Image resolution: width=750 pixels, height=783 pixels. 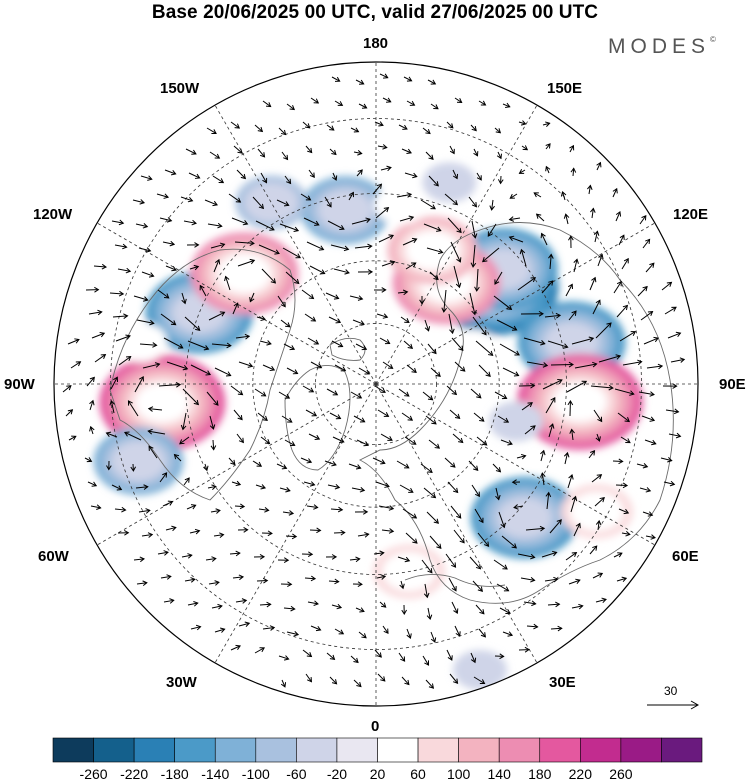 I want to click on colorbar-swatch, so click(x=154, y=750).